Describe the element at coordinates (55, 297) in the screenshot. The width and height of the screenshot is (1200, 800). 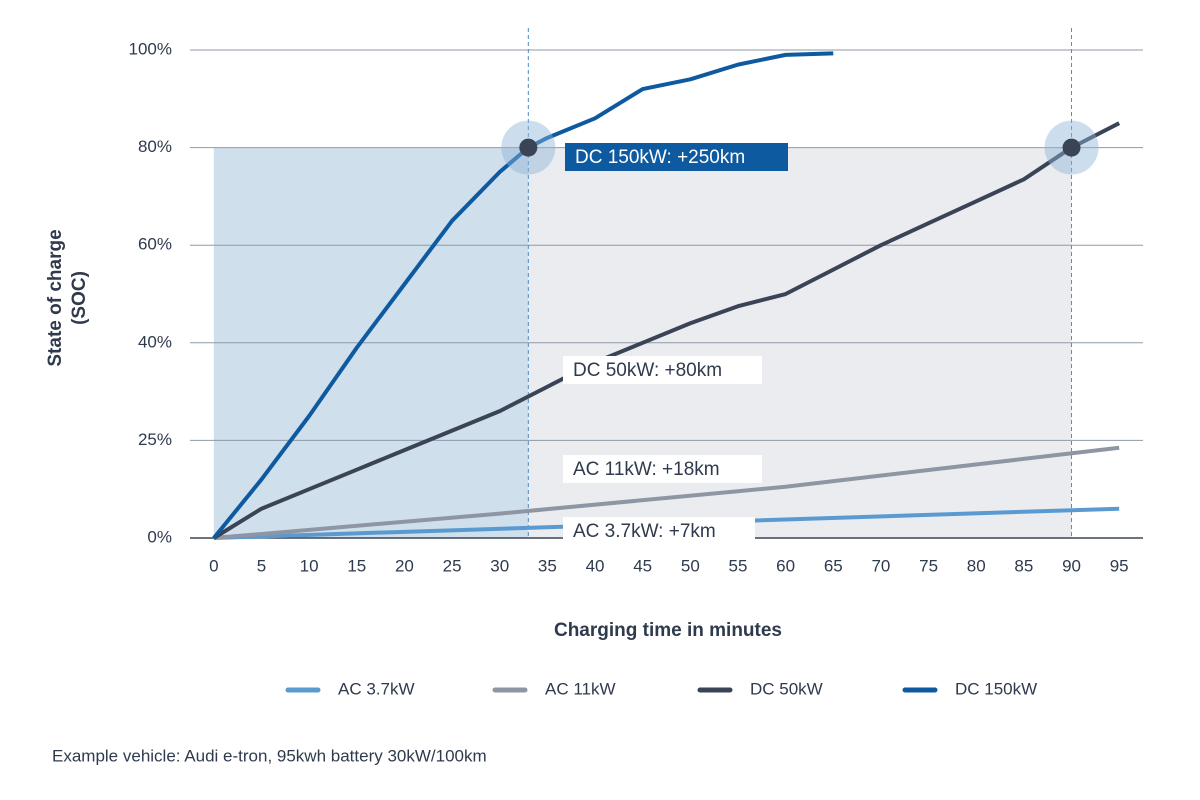
I see `y-axis-label: State of charge` at that location.